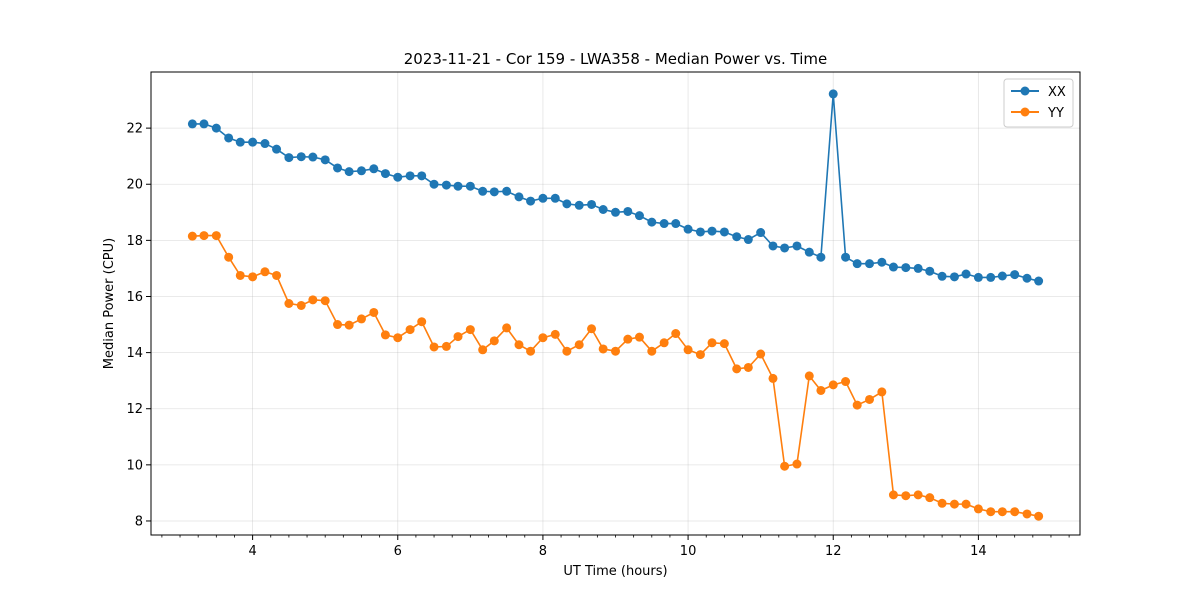 The image size is (1200, 604). What do you see at coordinates (1025, 112) in the screenshot?
I see `legend-marker-yy` at bounding box center [1025, 112].